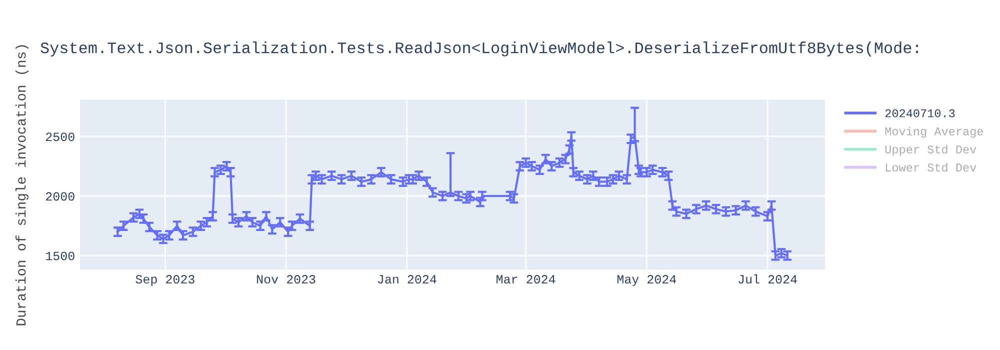  Describe the element at coordinates (479, 49) in the screenshot. I see `chart-title: System.Text.Json.Serialization.Tests.ReadJson<LoginViewModel>.DeserializeFromUtf8Bytes(Mode:` at that location.